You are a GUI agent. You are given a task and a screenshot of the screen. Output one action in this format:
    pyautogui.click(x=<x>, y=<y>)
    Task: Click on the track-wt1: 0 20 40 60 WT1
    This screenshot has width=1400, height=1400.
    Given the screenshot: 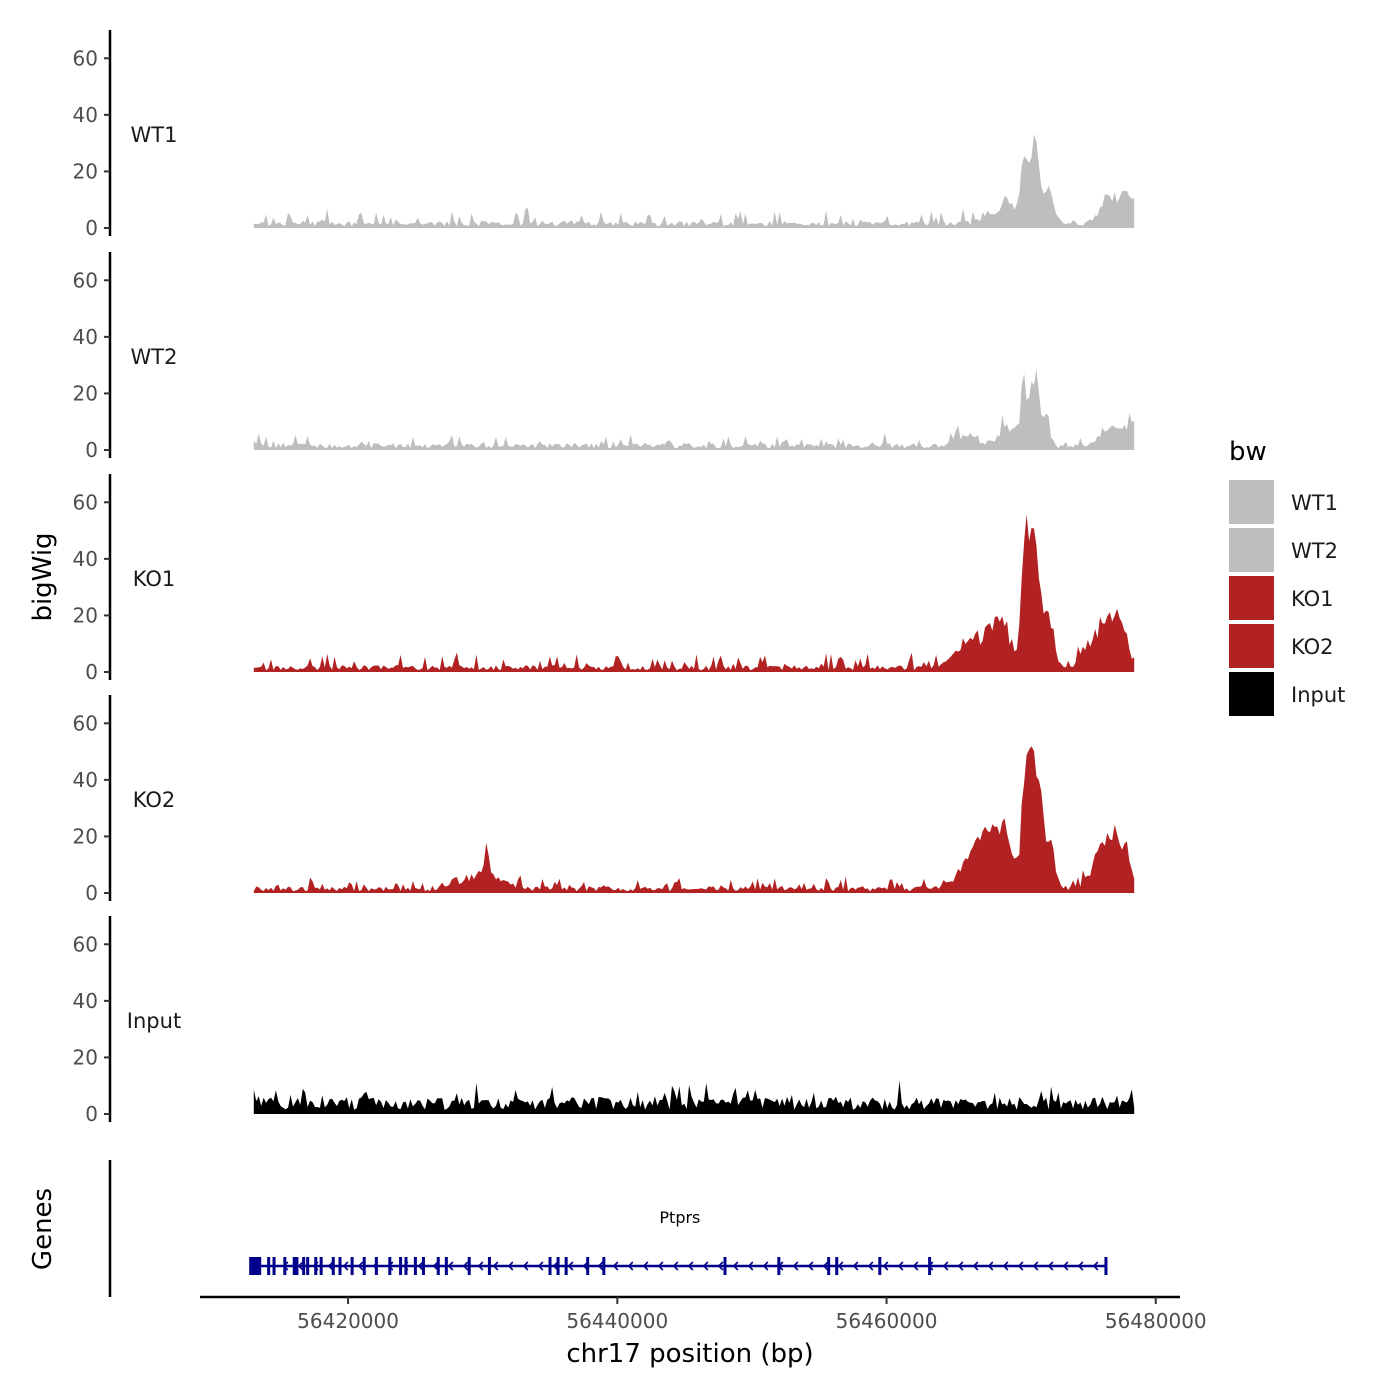 What is the action you would take?
    pyautogui.click(x=604, y=135)
    